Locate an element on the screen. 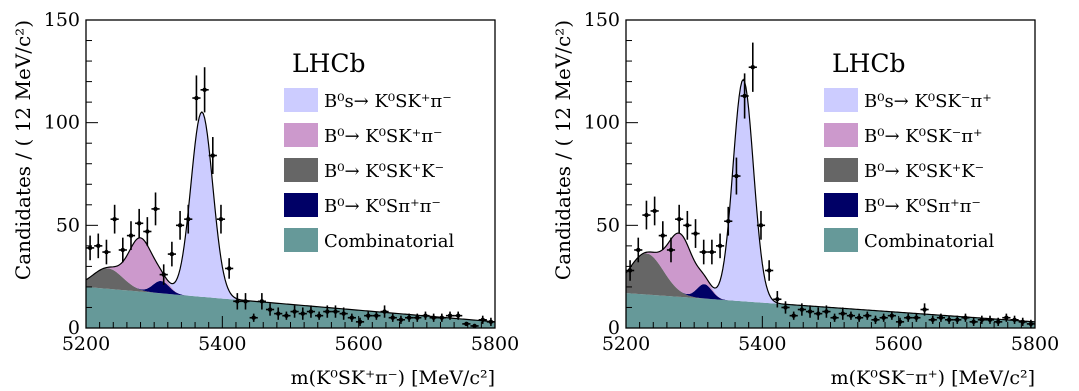 This screenshot has width=1079, height=391. legend-label: B⁰s→ K⁰SK⁺π⁻ is located at coordinates (388, 101).